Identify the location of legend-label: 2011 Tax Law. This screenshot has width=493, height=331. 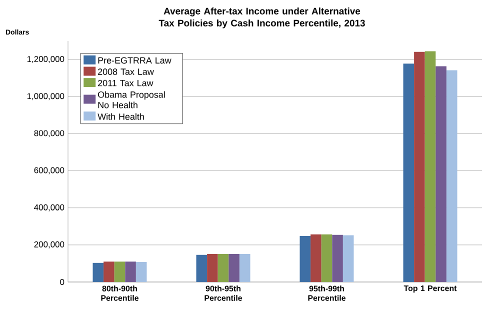
(126, 83).